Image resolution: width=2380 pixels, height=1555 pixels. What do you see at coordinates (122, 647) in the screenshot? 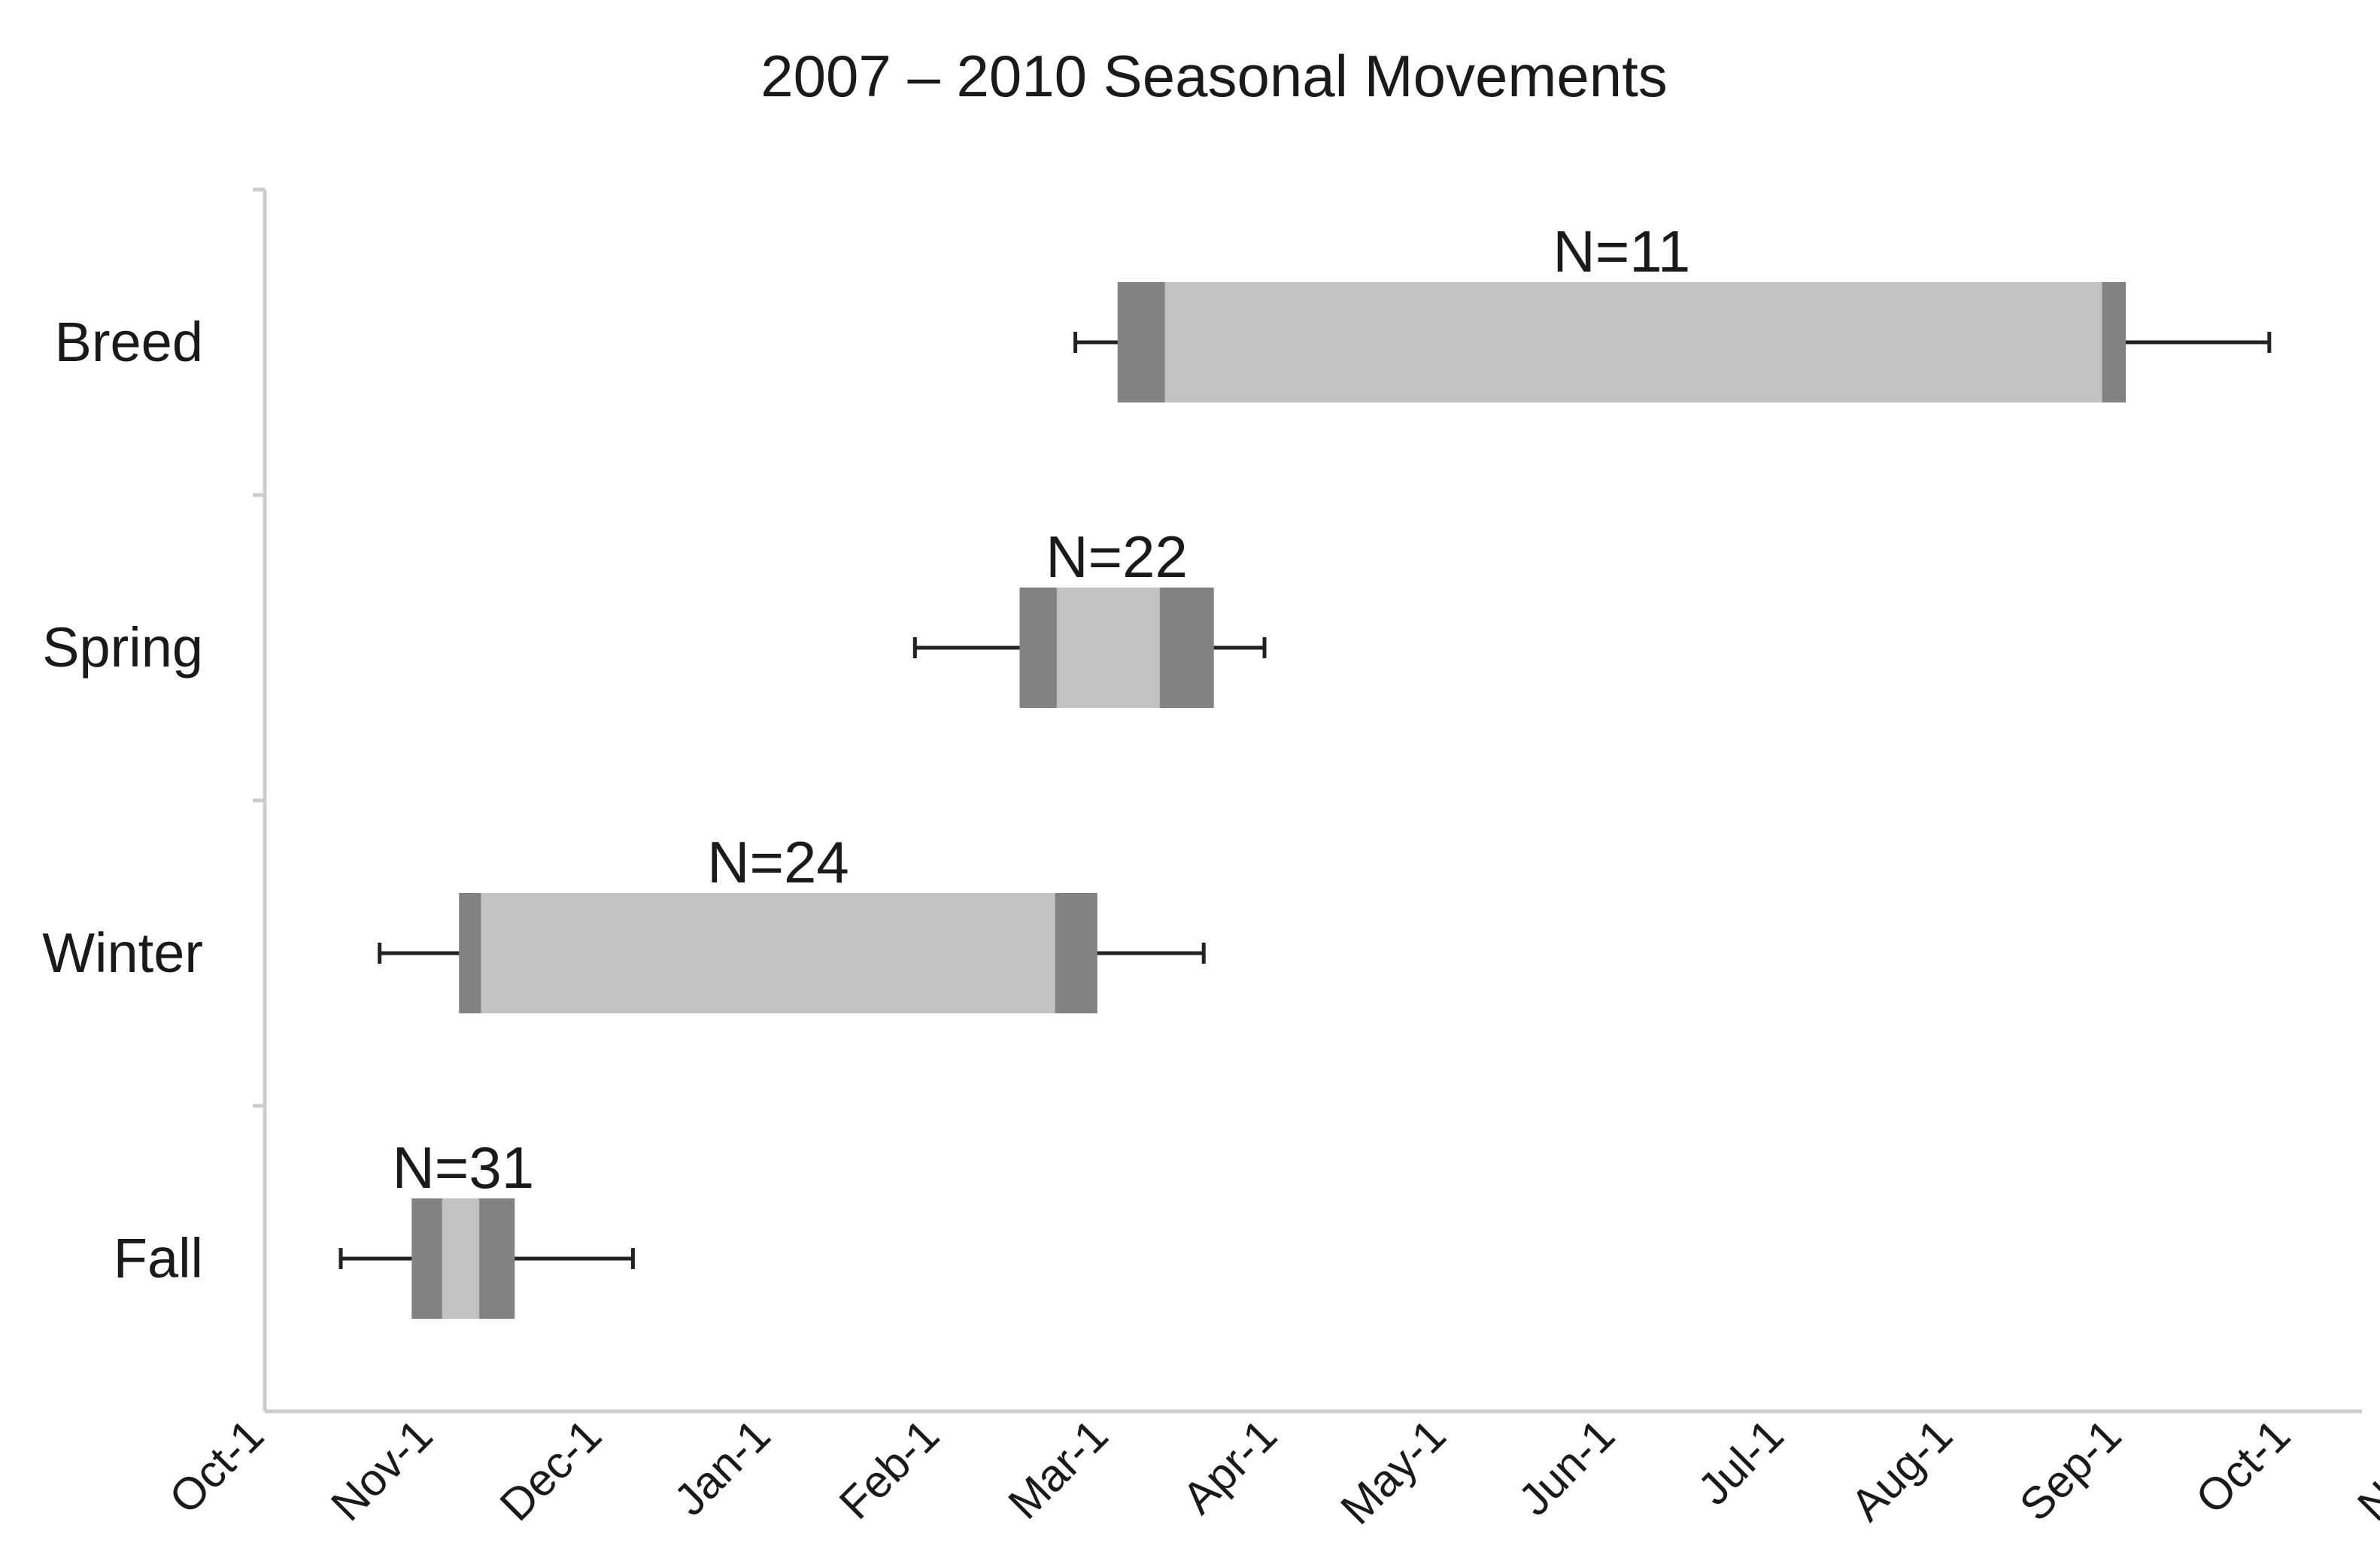
I see `y-tick-label: Spring` at bounding box center [122, 647].